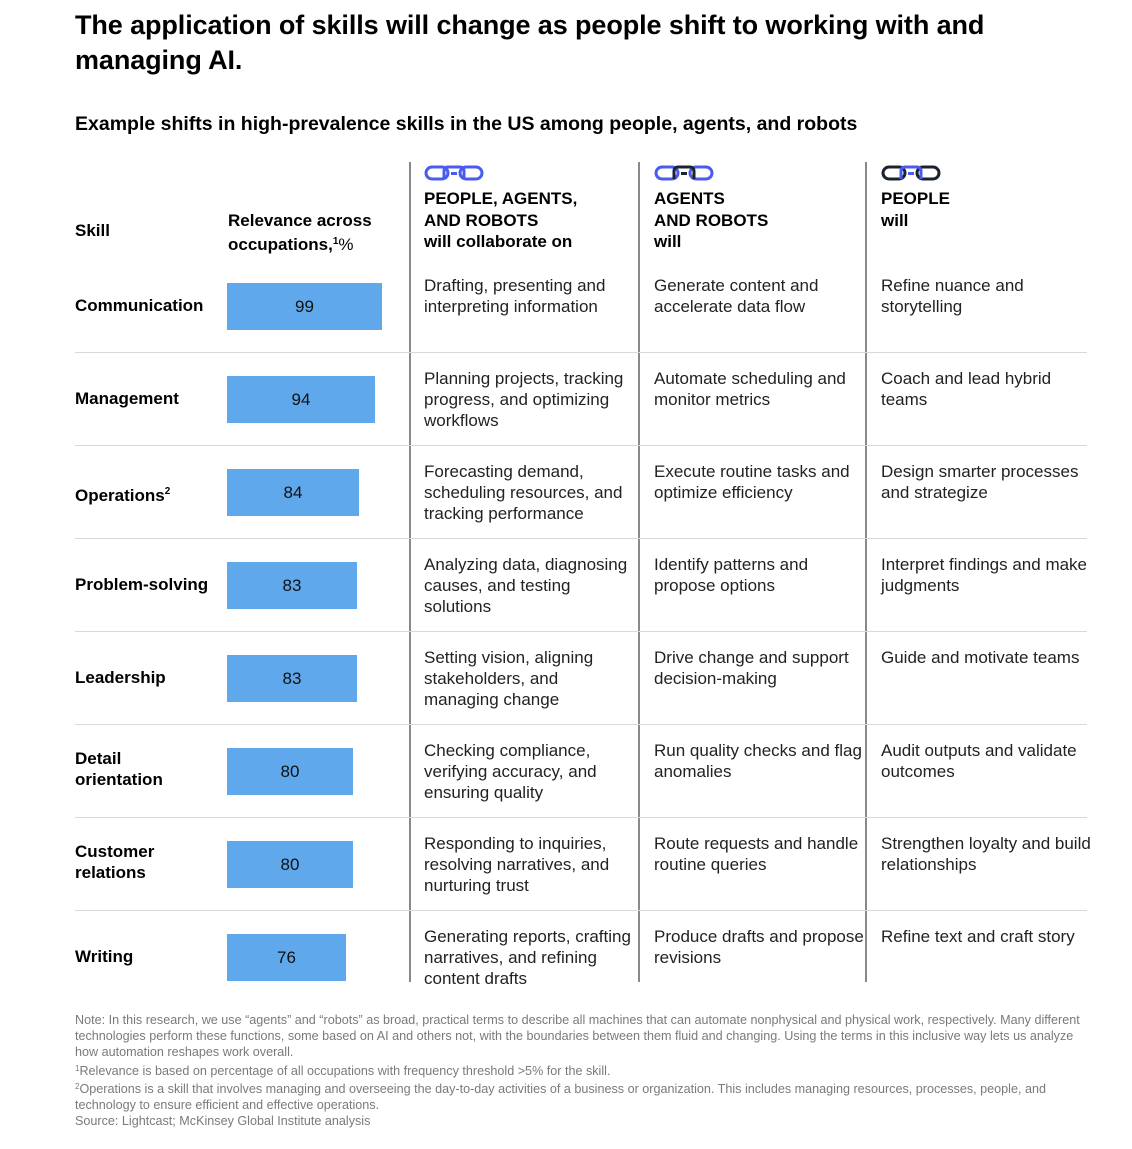 The width and height of the screenshot is (1132, 1149). Describe the element at coordinates (731, 575) in the screenshot. I see `cell-agents: Identify patterns and propose options` at that location.